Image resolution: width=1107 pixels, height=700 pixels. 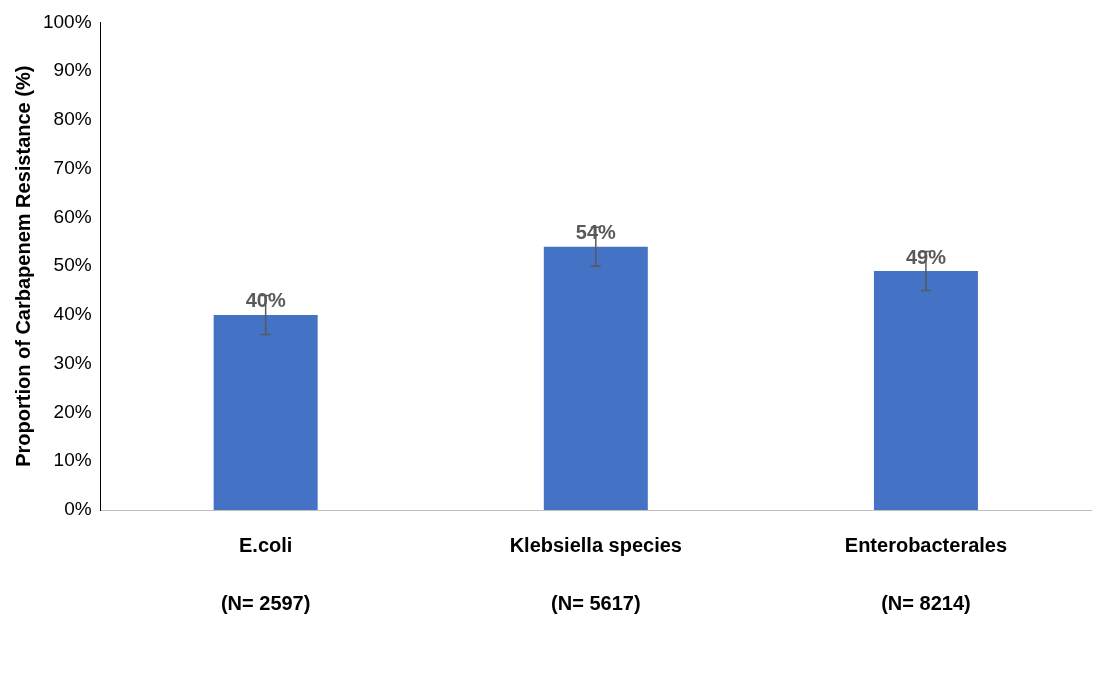 What do you see at coordinates (72, 265) in the screenshot?
I see `y-tick-label: 50%` at bounding box center [72, 265].